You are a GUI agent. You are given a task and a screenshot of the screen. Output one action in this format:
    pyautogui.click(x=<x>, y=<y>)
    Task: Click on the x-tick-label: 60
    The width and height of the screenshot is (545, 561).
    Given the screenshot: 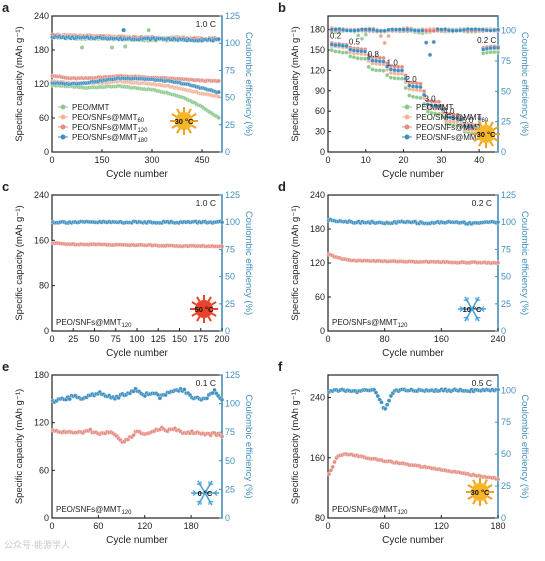 What is the action you would take?
    pyautogui.click(x=385, y=526)
    